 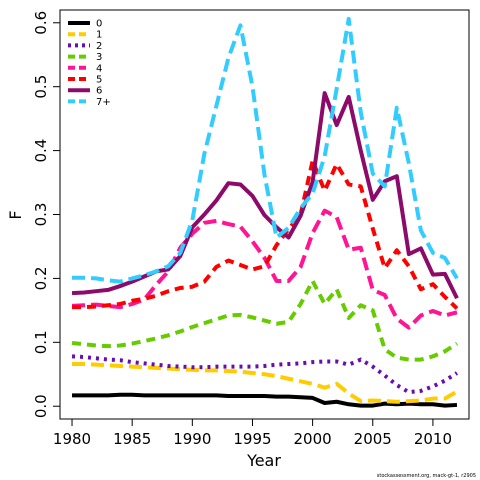 What do you see at coordinates (426, 476) in the screenshot?
I see `credit-text: stockassessment.org, mack-gt-1, r2905` at bounding box center [426, 476].